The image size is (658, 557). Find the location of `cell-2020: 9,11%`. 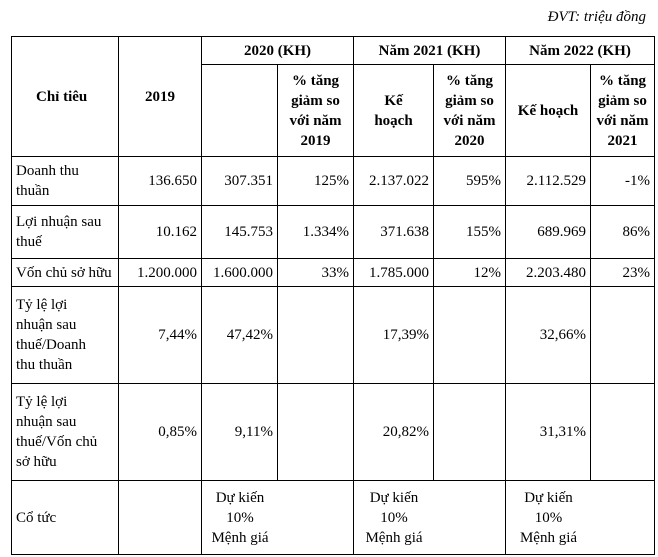

cell-2020: 9,11% is located at coordinates (239, 432).